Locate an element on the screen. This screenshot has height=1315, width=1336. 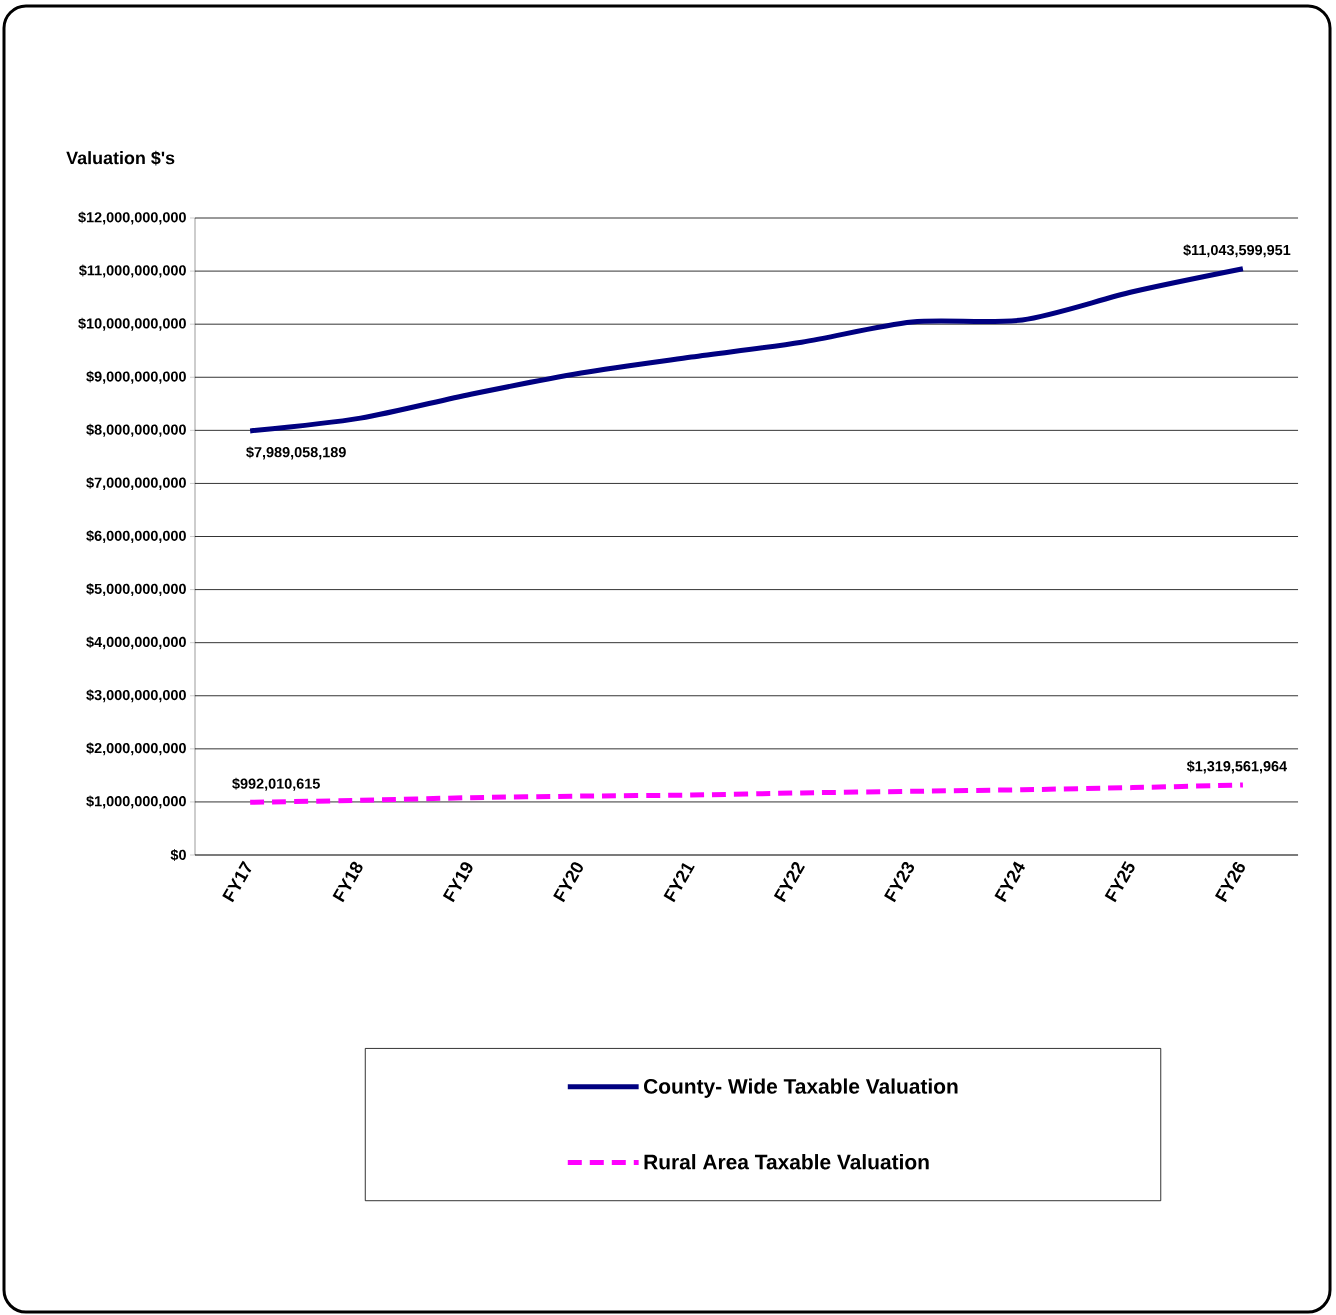
legend-label: County- Wide Taxable Valuation is located at coordinates (801, 1088).